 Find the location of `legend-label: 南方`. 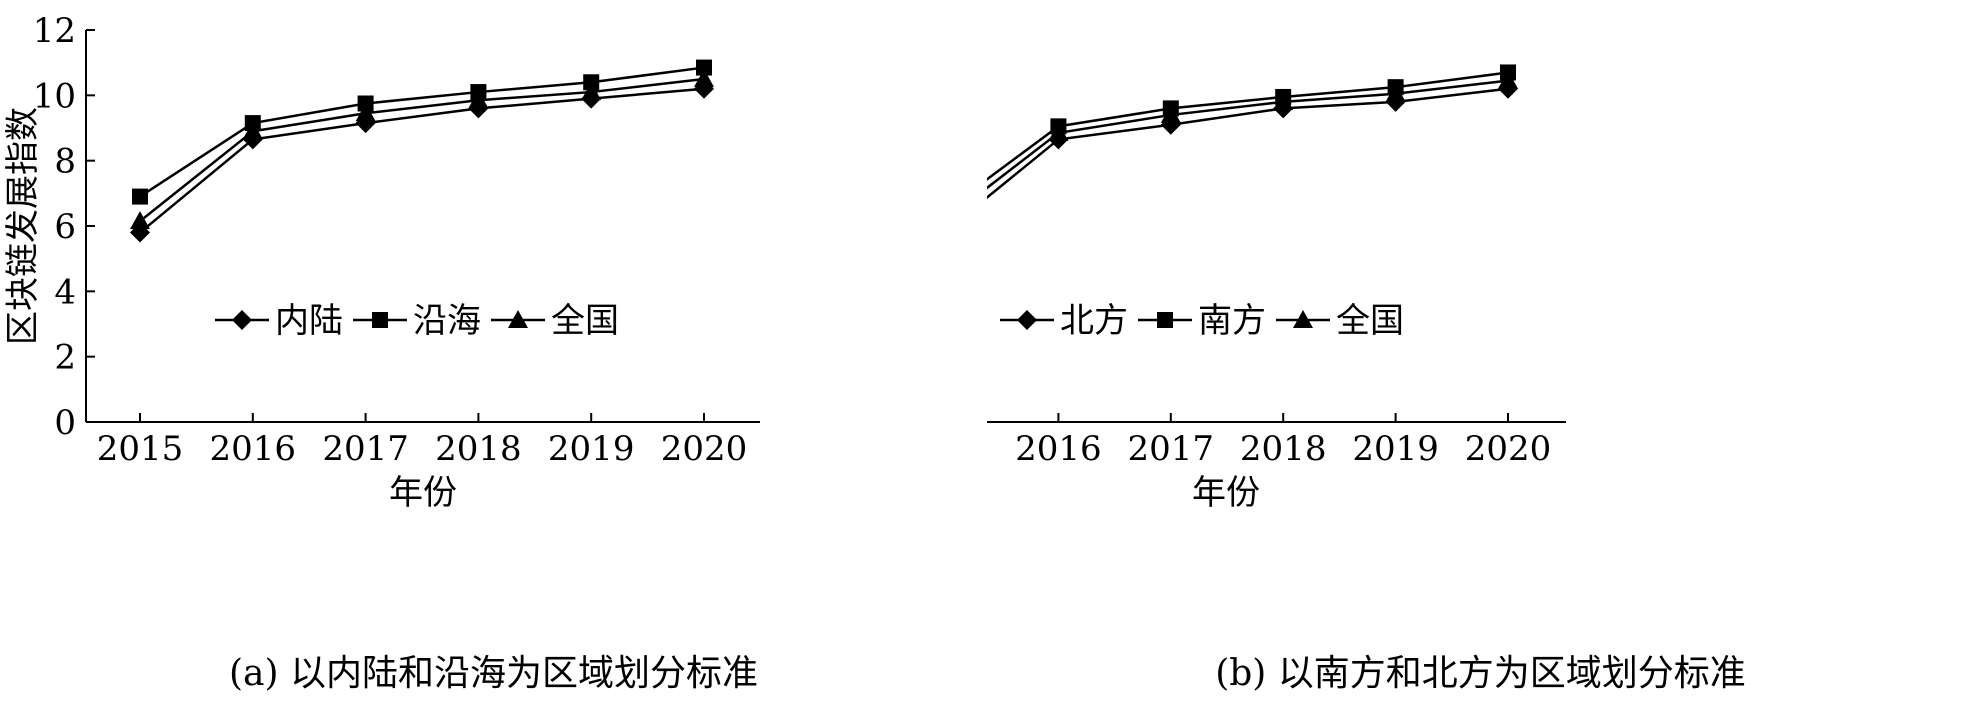

legend-label: 南方 is located at coordinates (1232, 321).